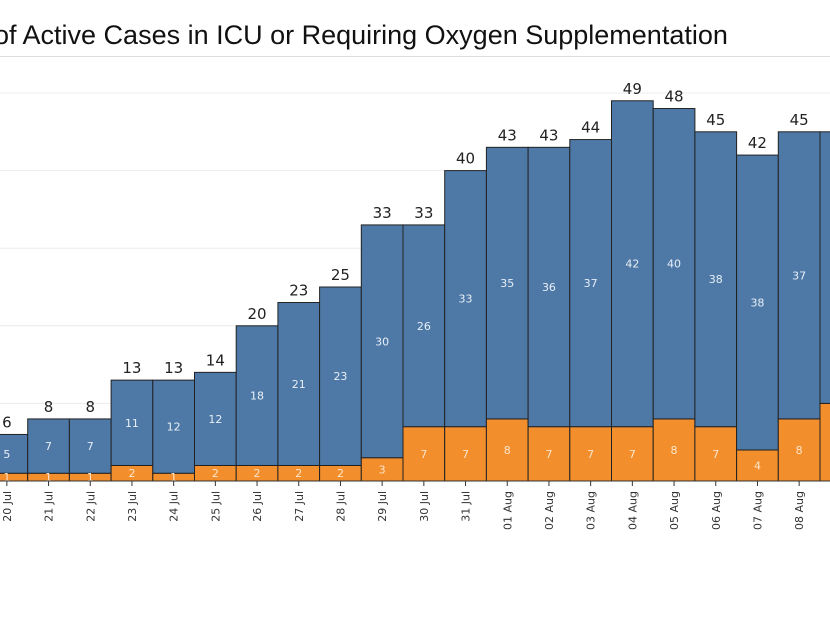  Describe the element at coordinates (674, 97) in the screenshot. I see `total-label: 48` at that location.